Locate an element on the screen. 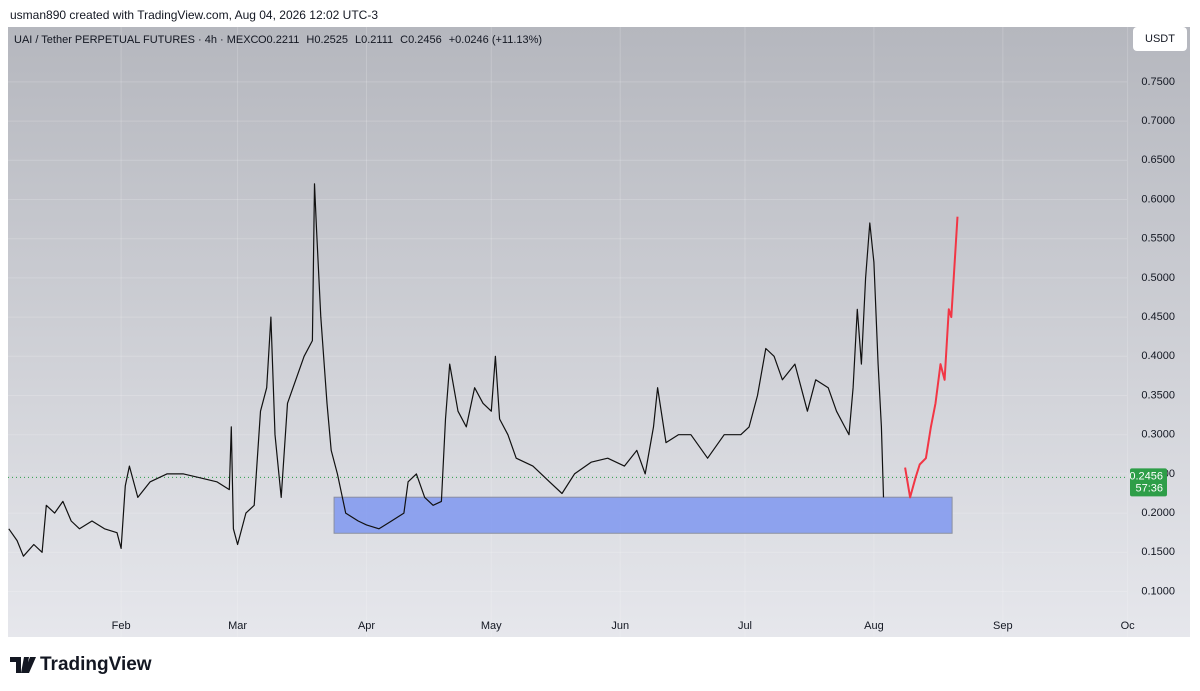 The image size is (1200, 691). x-tick-label: Jun is located at coordinates (620, 626).